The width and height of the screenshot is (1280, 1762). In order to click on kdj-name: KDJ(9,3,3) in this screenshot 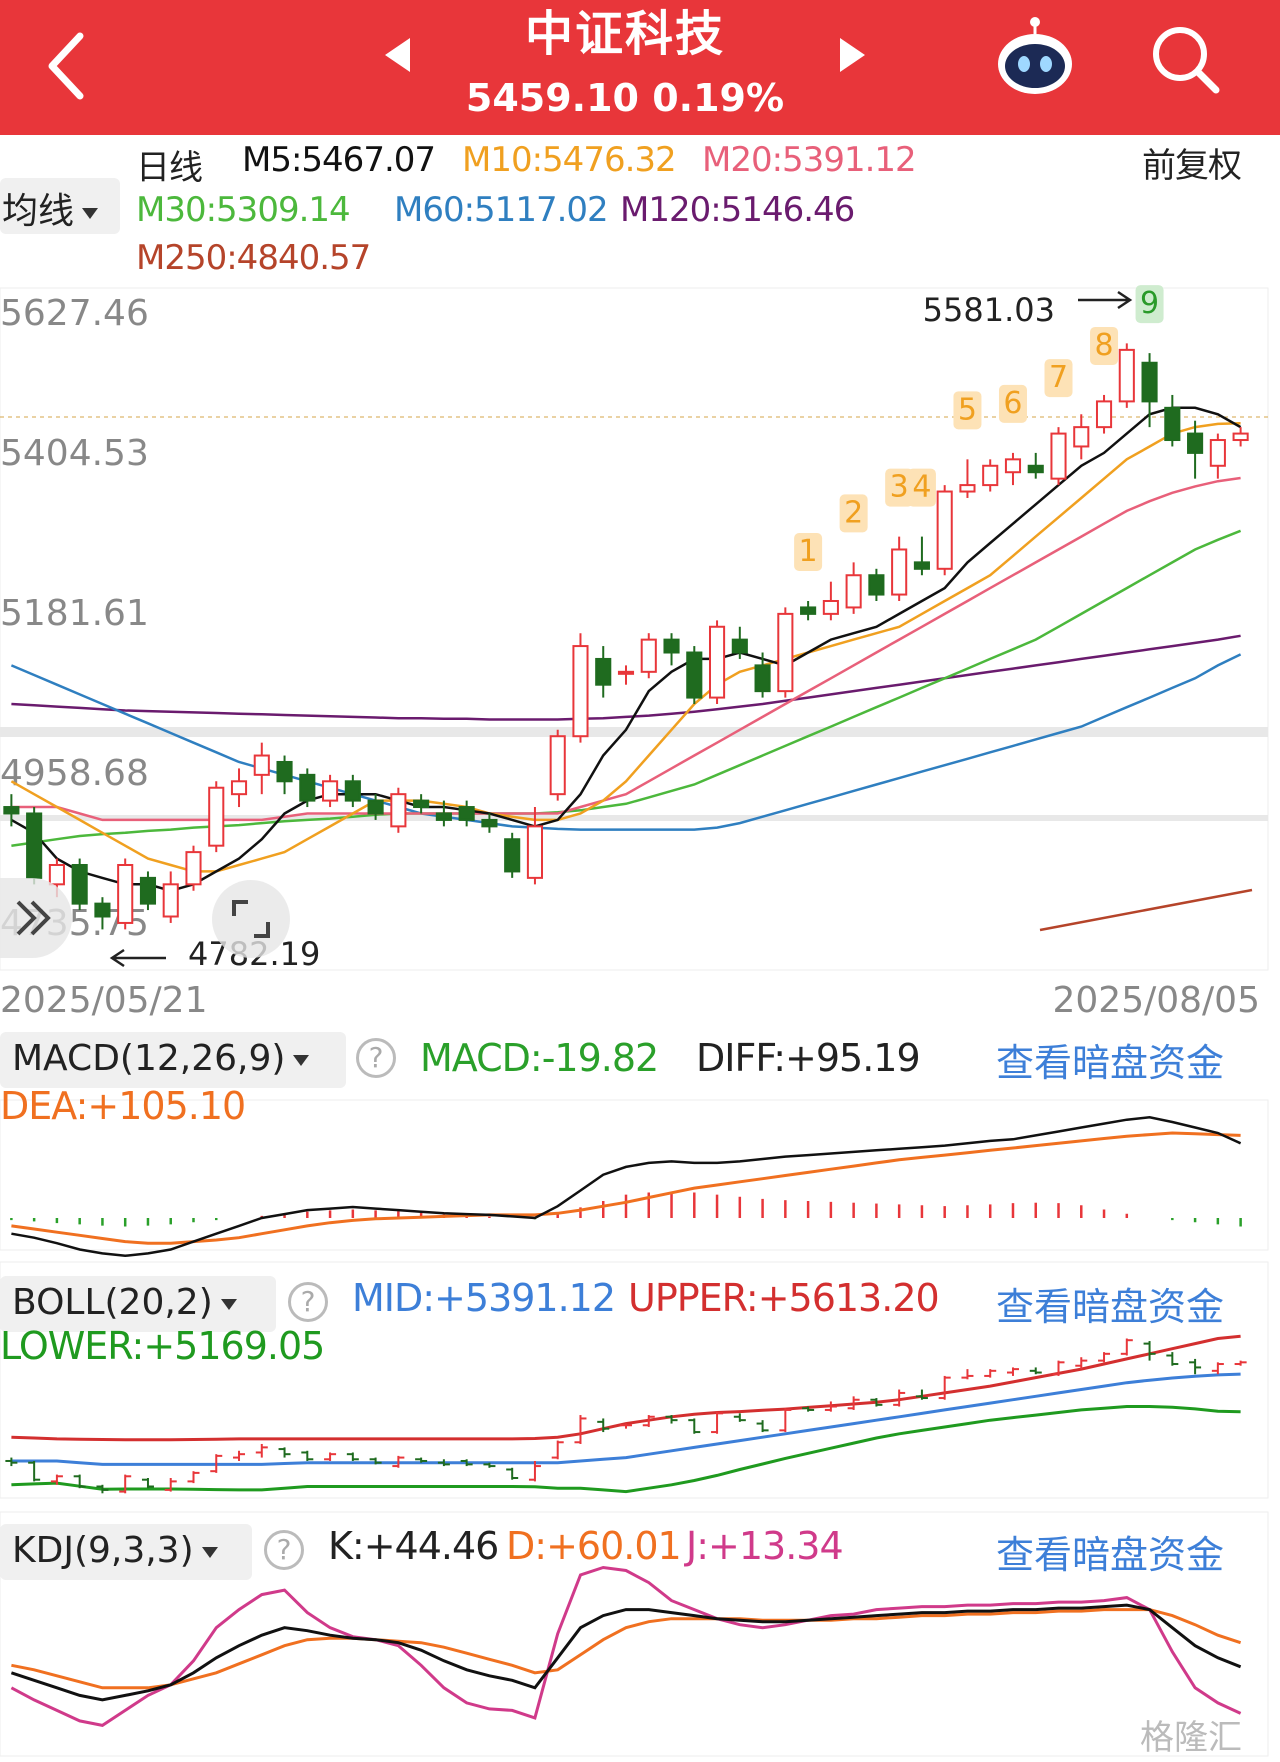, I will do `click(103, 1550)`.